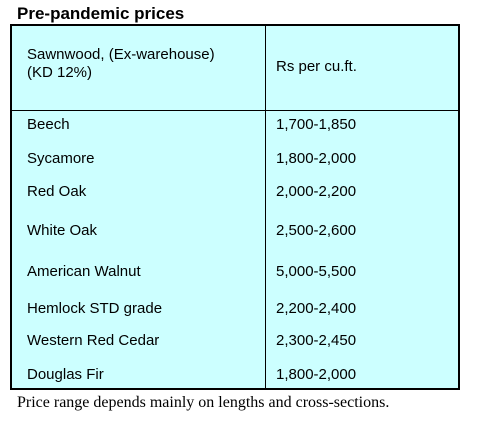 The height and width of the screenshot is (422, 480). I want to click on page-title: Pre-pandemic prices, so click(101, 13).